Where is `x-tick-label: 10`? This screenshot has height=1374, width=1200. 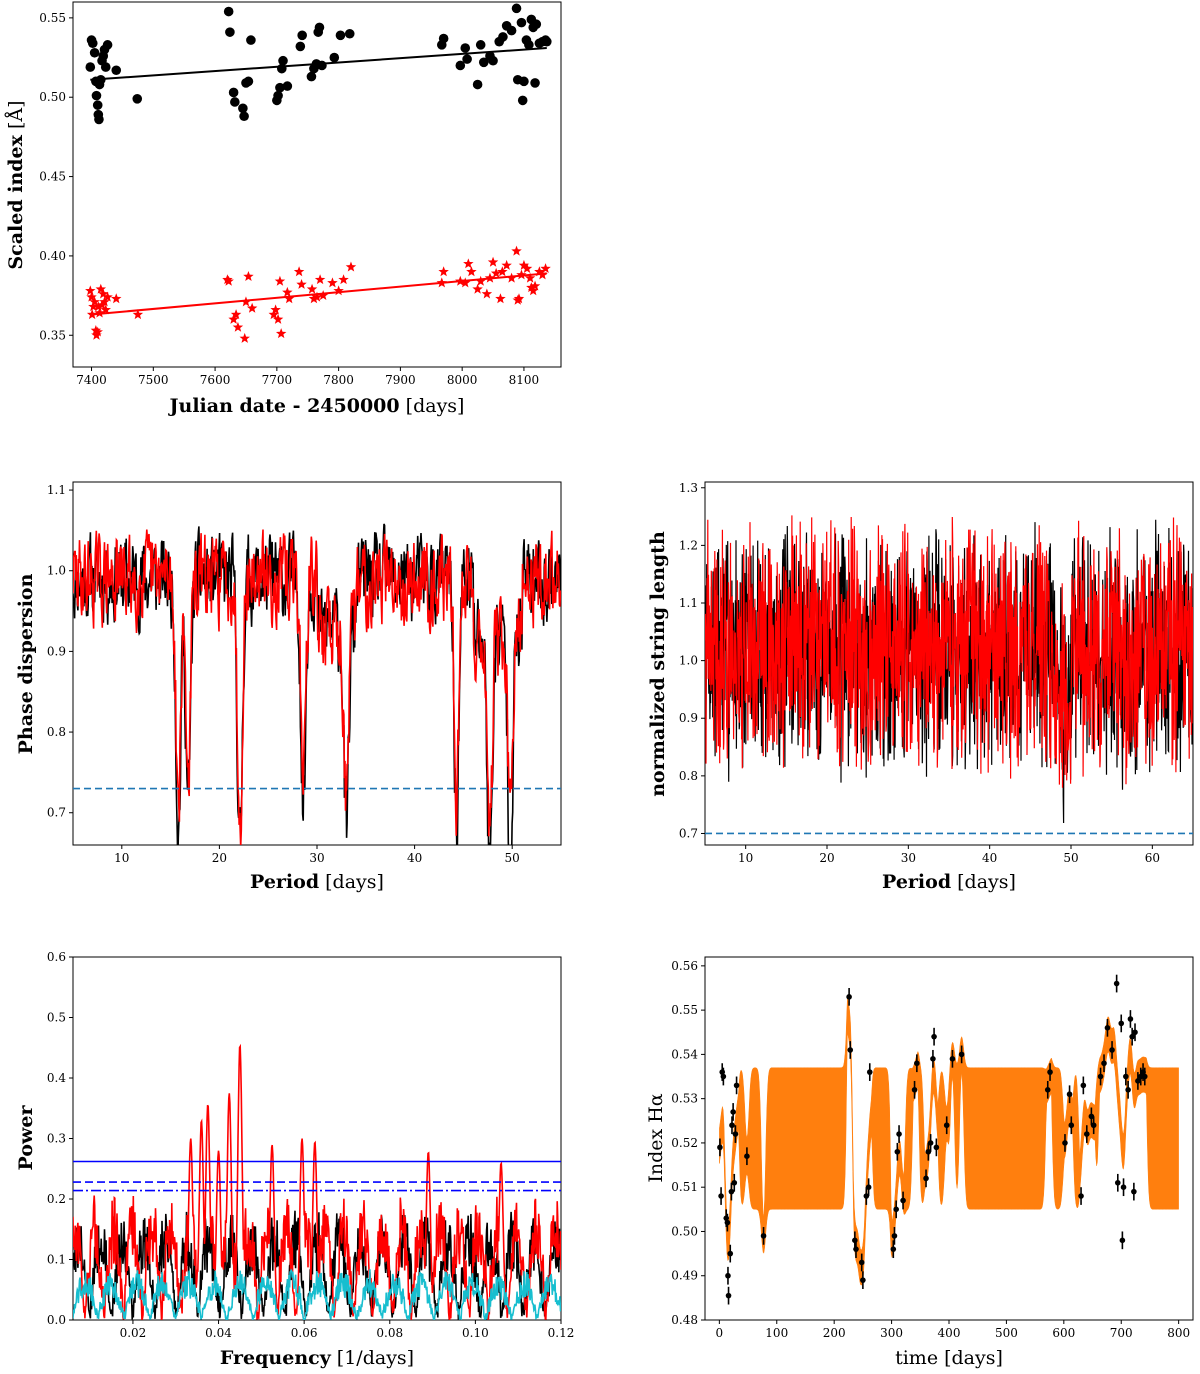 x-tick-label: 10 is located at coordinates (121, 858).